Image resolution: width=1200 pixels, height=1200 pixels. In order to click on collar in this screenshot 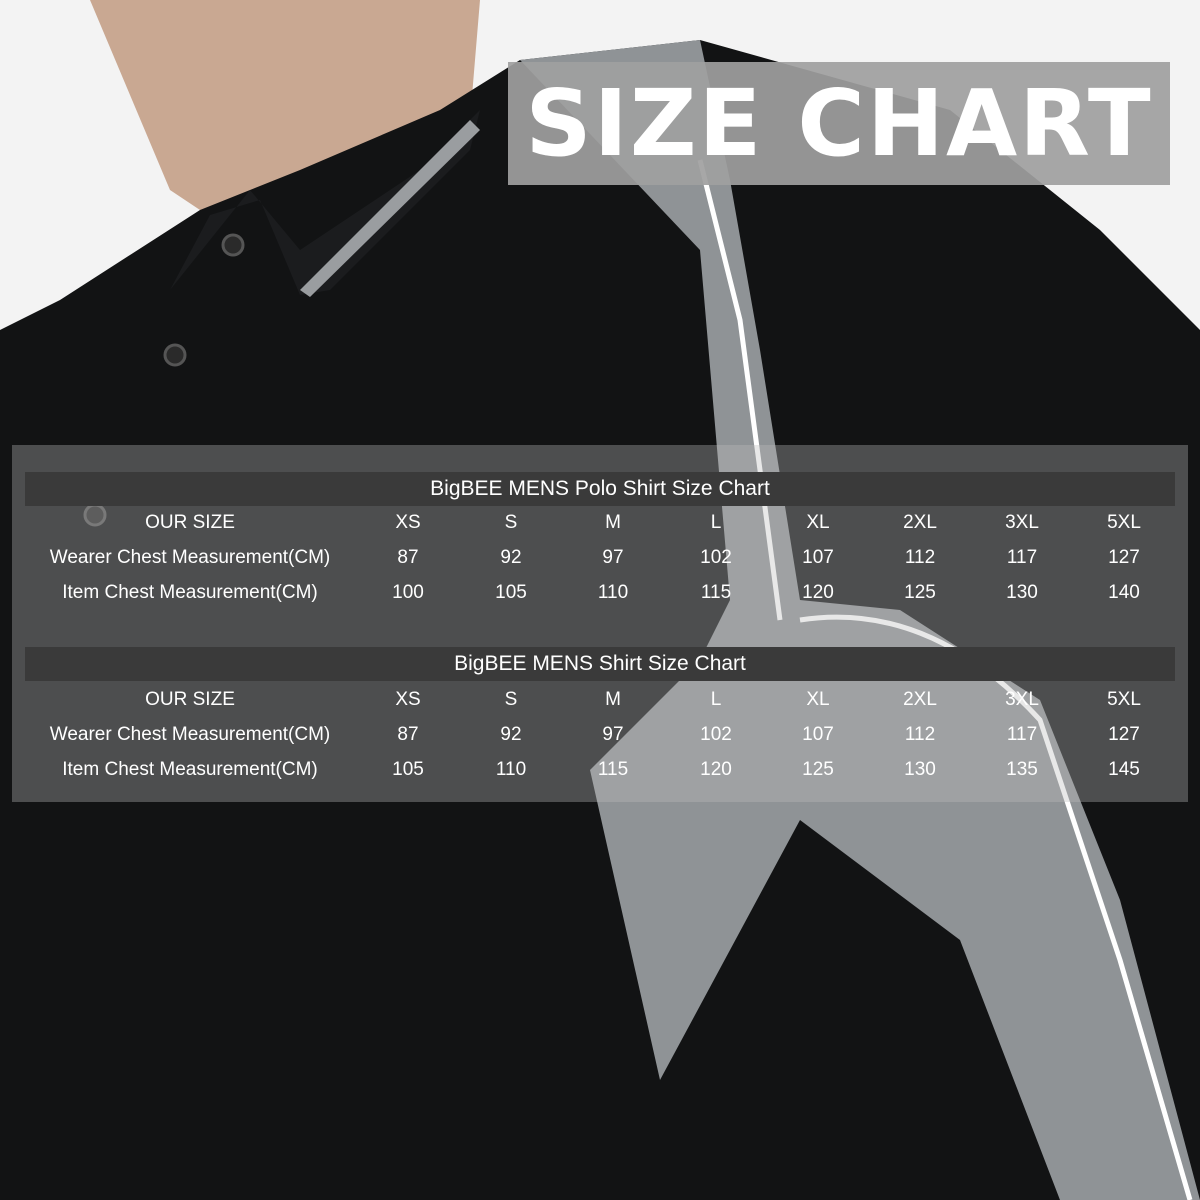, I will do `click(325, 202)`.